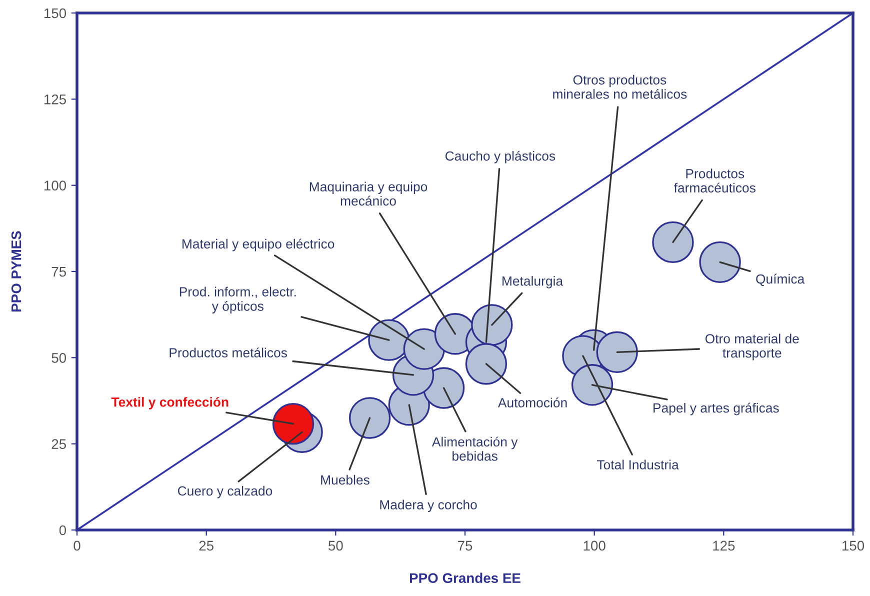 The width and height of the screenshot is (870, 596). I want to click on x-tick-label: 125, so click(724, 545).